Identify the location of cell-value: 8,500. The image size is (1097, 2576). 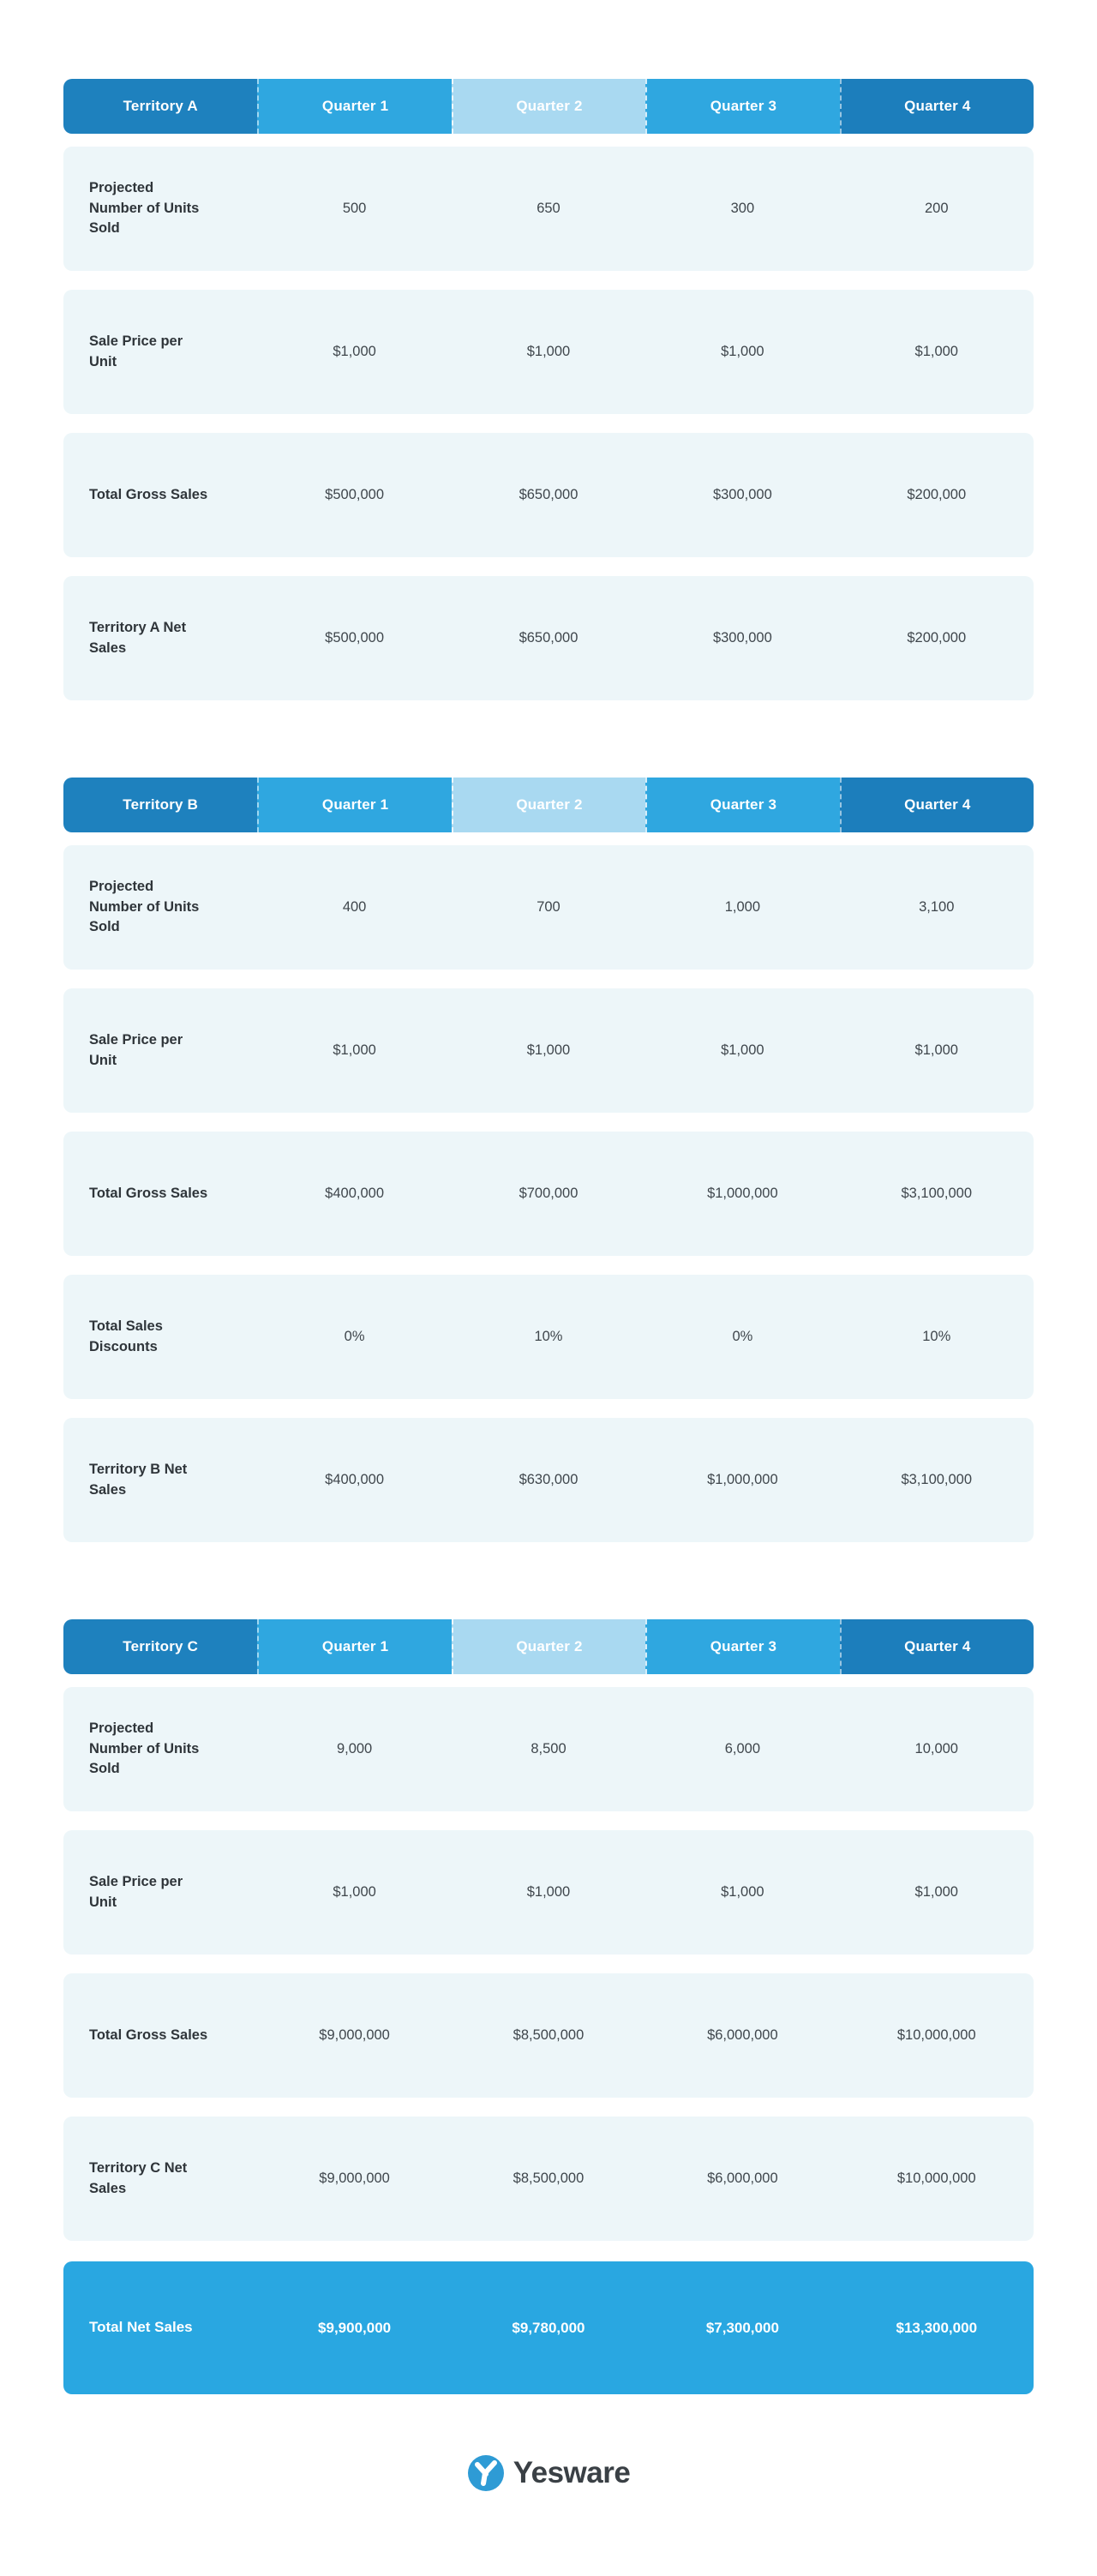
(548, 1748).